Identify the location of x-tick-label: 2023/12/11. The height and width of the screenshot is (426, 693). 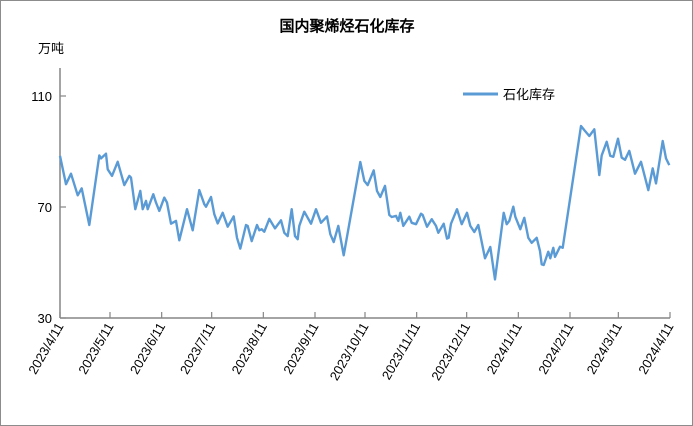
(450, 351).